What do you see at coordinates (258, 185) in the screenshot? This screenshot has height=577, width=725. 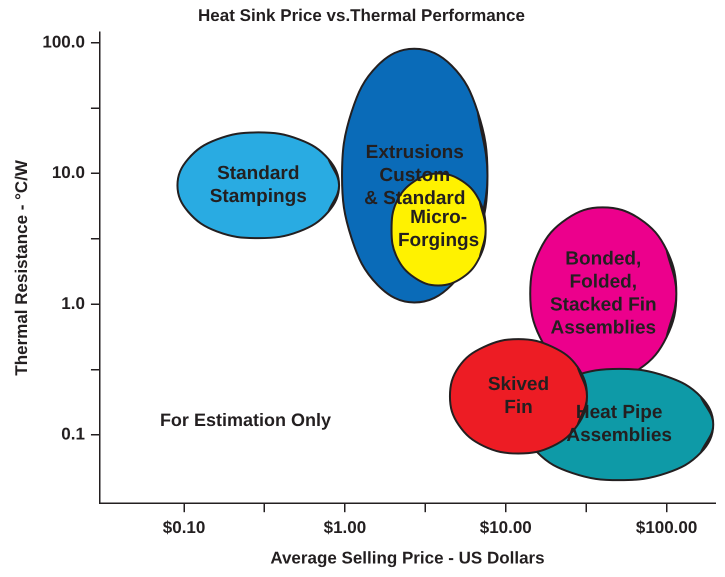 I see `series-label: Standard Stampings` at bounding box center [258, 185].